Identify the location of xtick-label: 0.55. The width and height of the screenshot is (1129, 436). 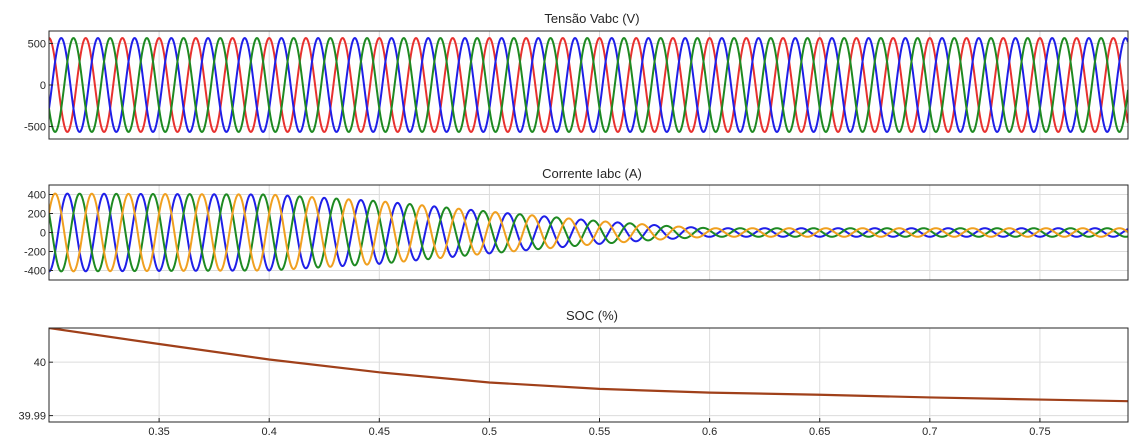
(599, 431).